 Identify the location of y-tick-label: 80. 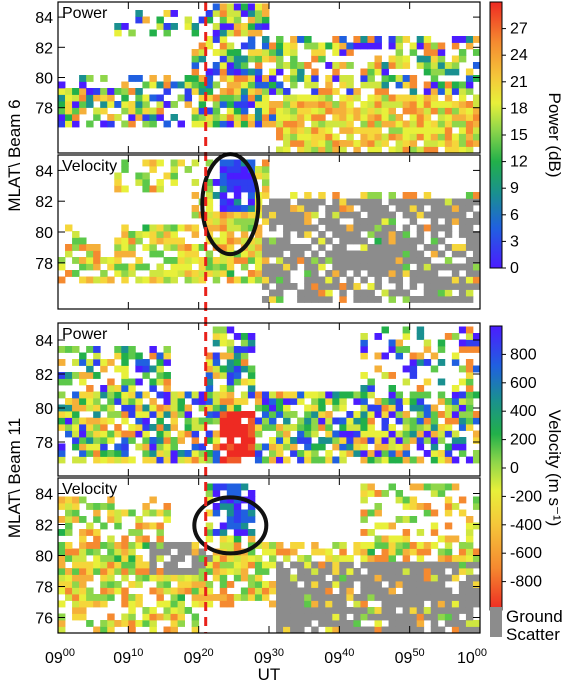
(44, 79).